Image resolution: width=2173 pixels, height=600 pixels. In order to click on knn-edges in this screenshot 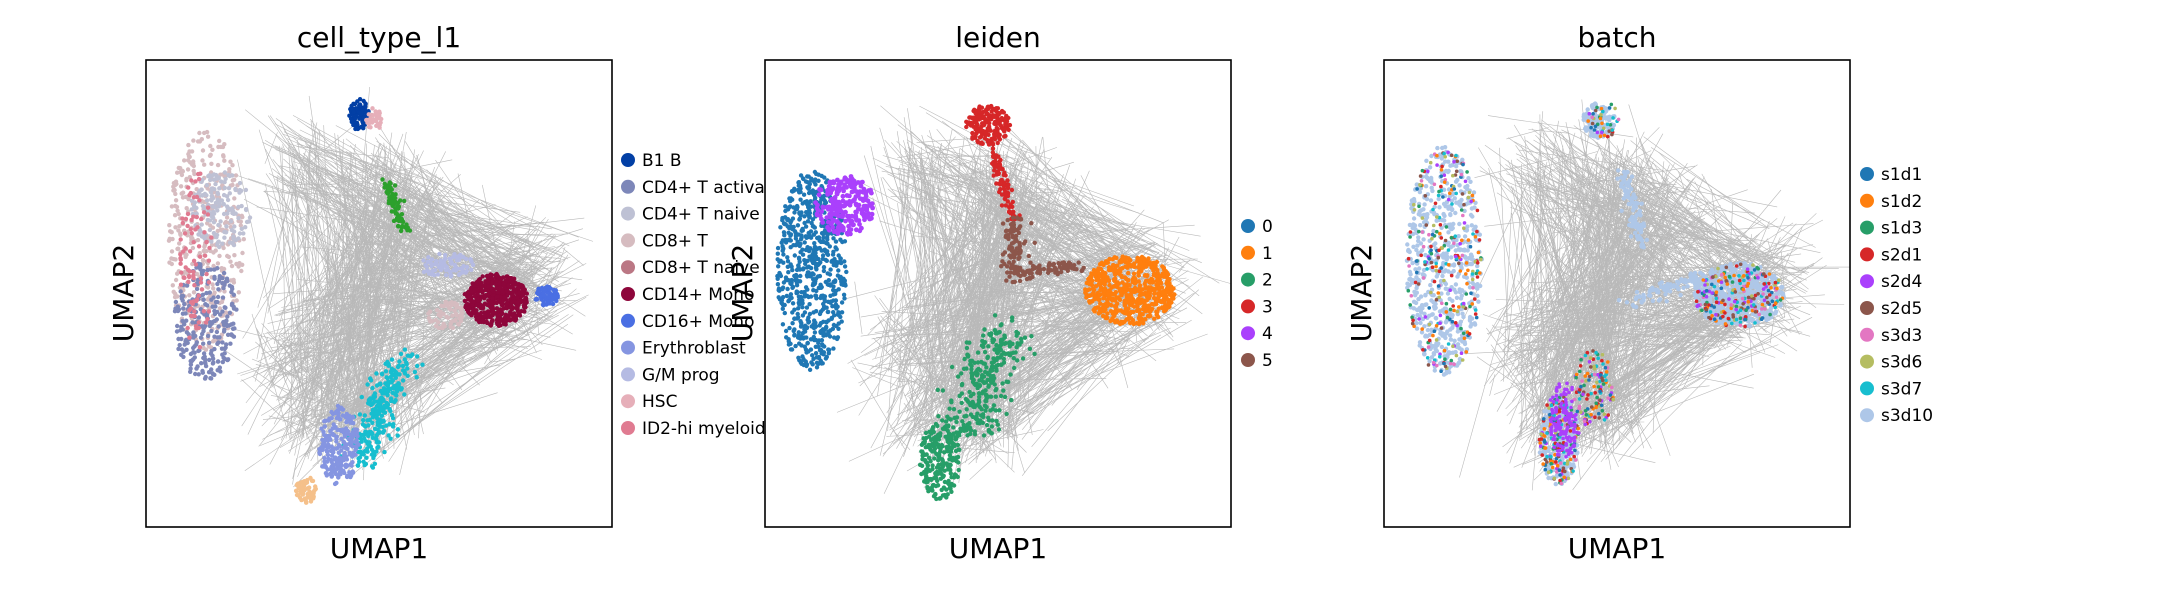, I will do `click(403, 287)`.